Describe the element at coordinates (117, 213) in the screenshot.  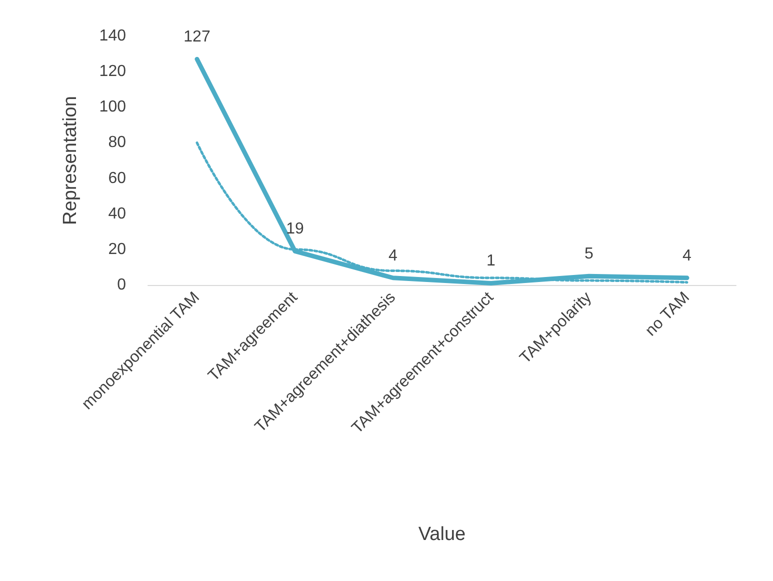
I see `y-tick-label: 40` at that location.